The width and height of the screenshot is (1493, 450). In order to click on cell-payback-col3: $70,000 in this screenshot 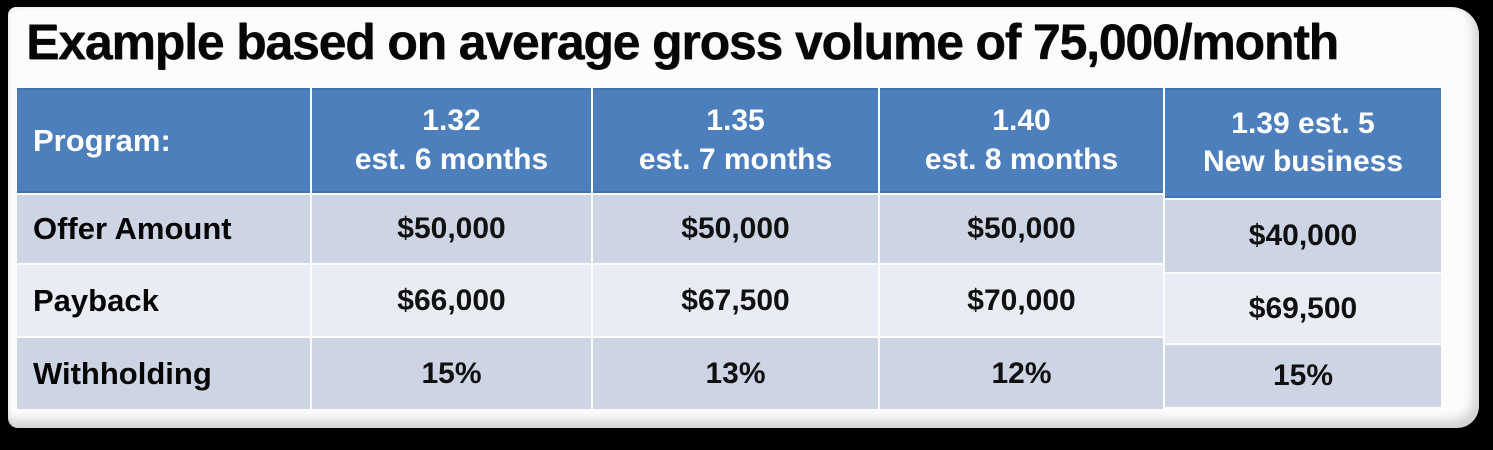, I will do `click(1021, 300)`.